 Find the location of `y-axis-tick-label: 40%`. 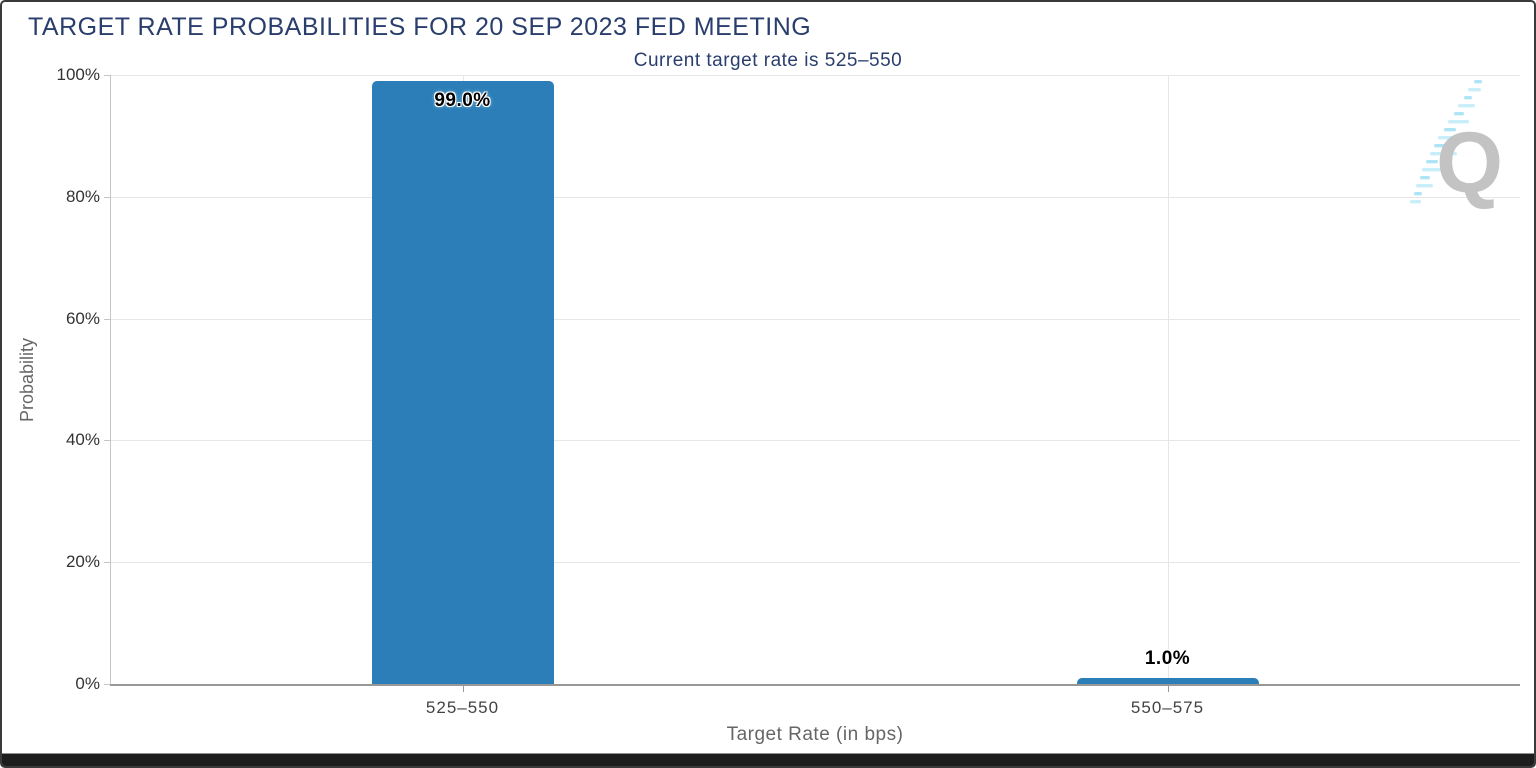

y-axis-tick-label: 40% is located at coordinates (82, 440).